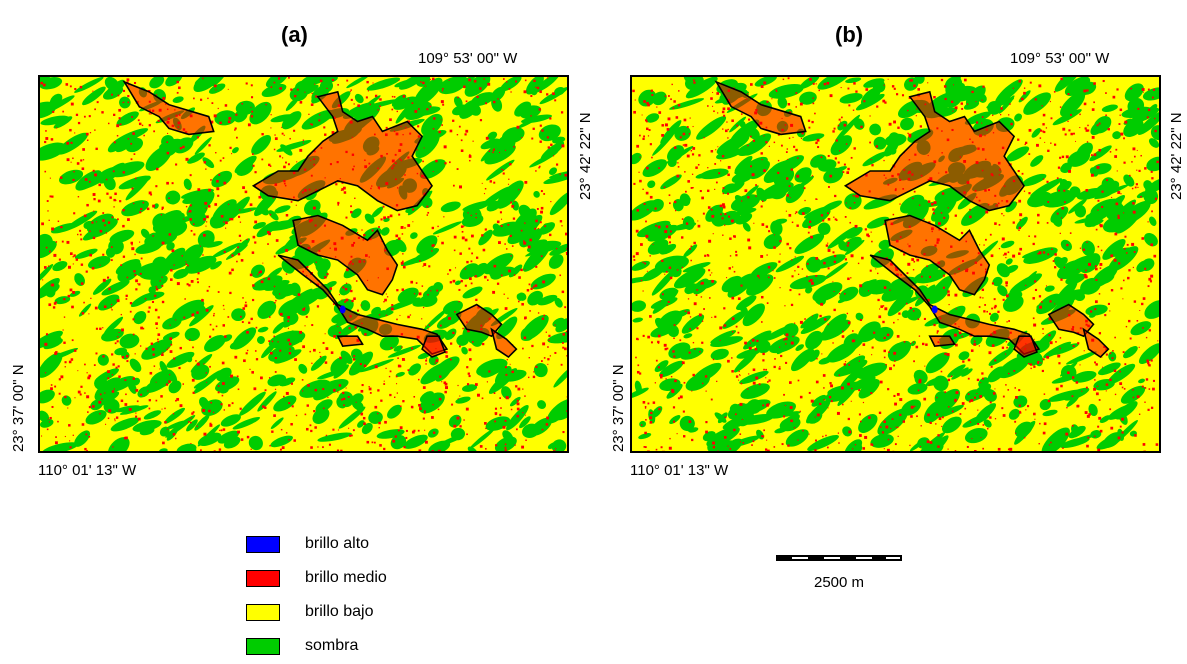 The image size is (1187, 664). What do you see at coordinates (679, 470) in the screenshot?
I see `panel-b-lon-bottom: 110° 01' 13" W` at bounding box center [679, 470].